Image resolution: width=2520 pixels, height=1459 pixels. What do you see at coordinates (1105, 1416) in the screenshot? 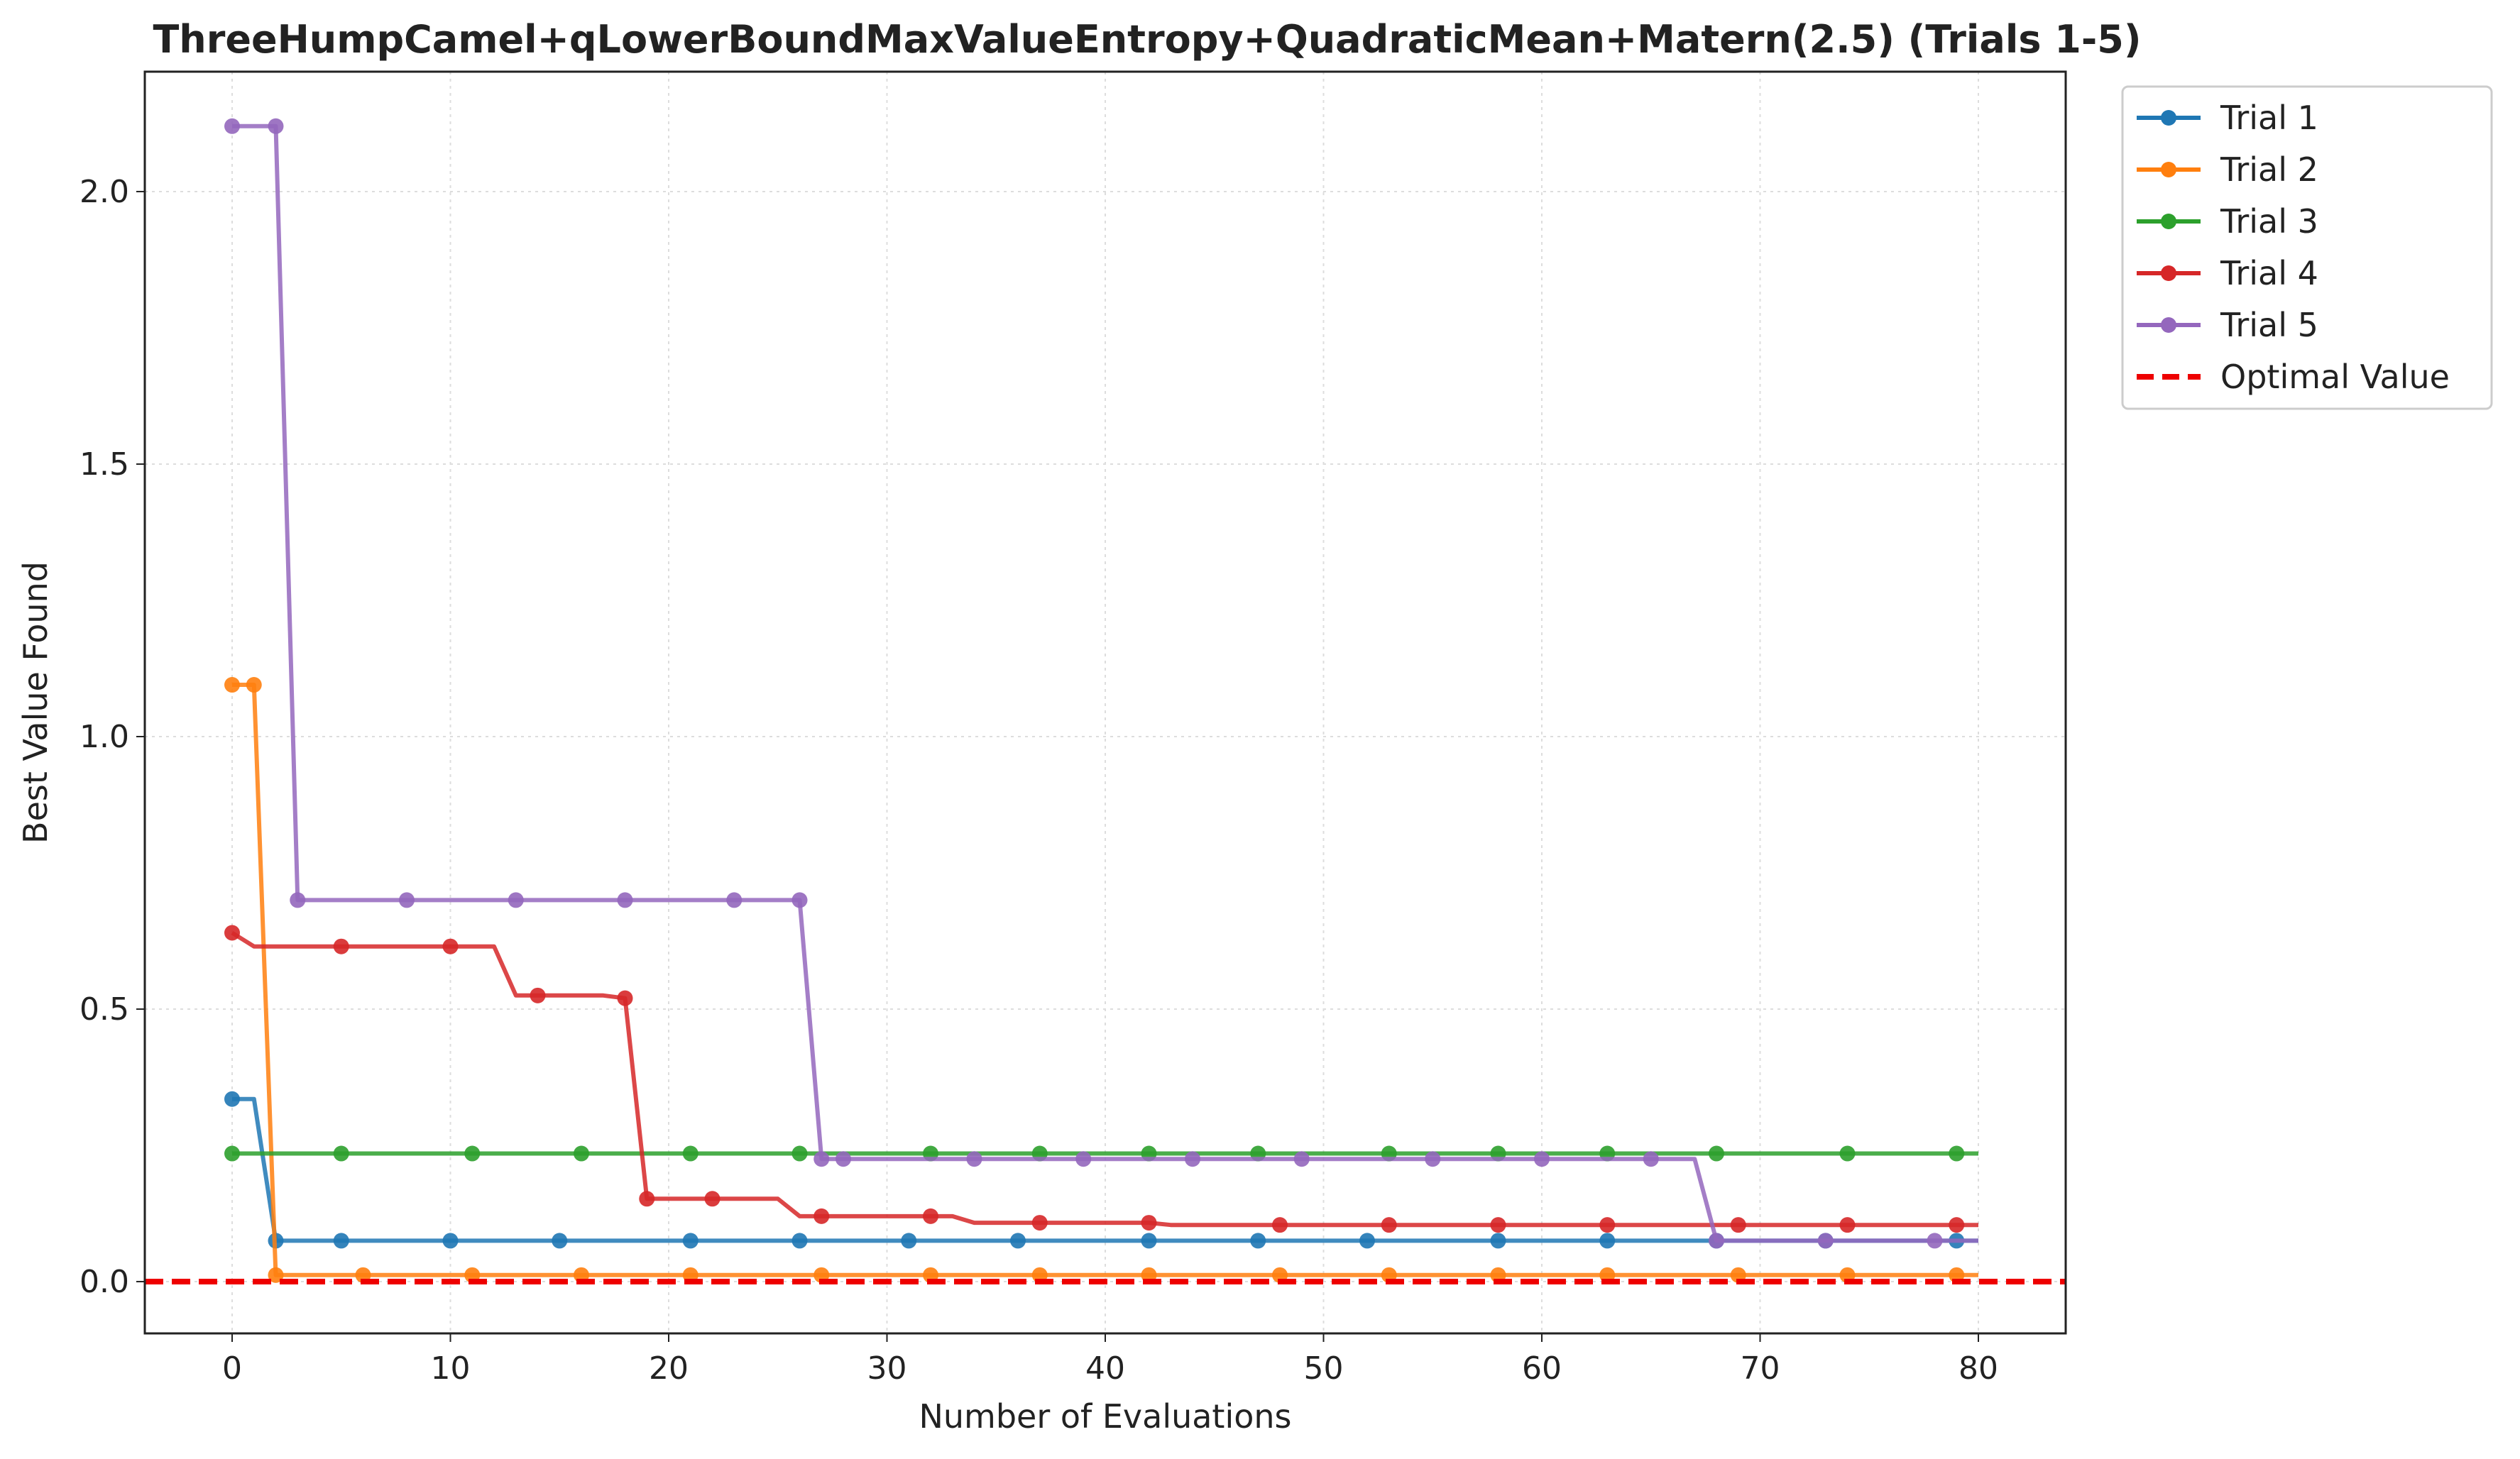
I see `x-axis-label: Number of Evaluations` at bounding box center [1105, 1416].